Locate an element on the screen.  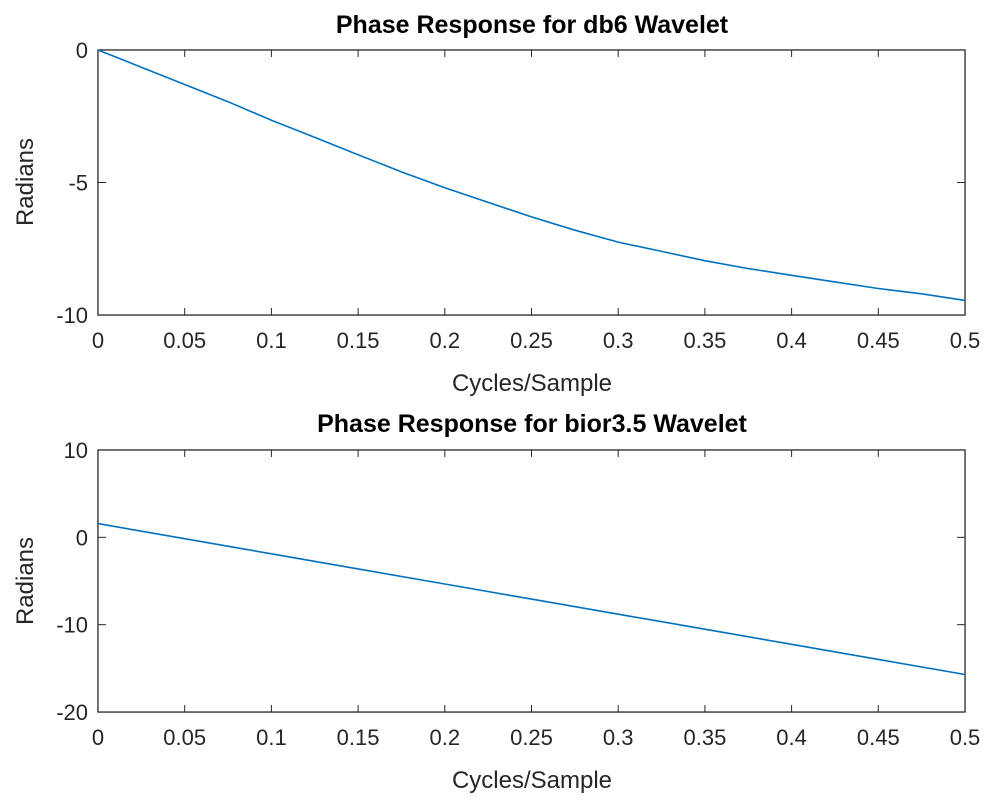
y-tick-labels: 10 0 -10 -20 is located at coordinates (72, 581).